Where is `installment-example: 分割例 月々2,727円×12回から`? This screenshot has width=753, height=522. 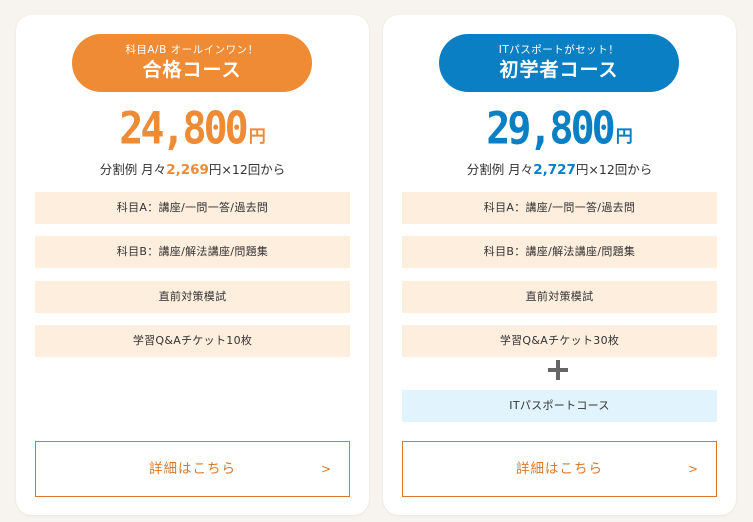
installment-example: 分割例 月々2,727円×12回から is located at coordinates (559, 168).